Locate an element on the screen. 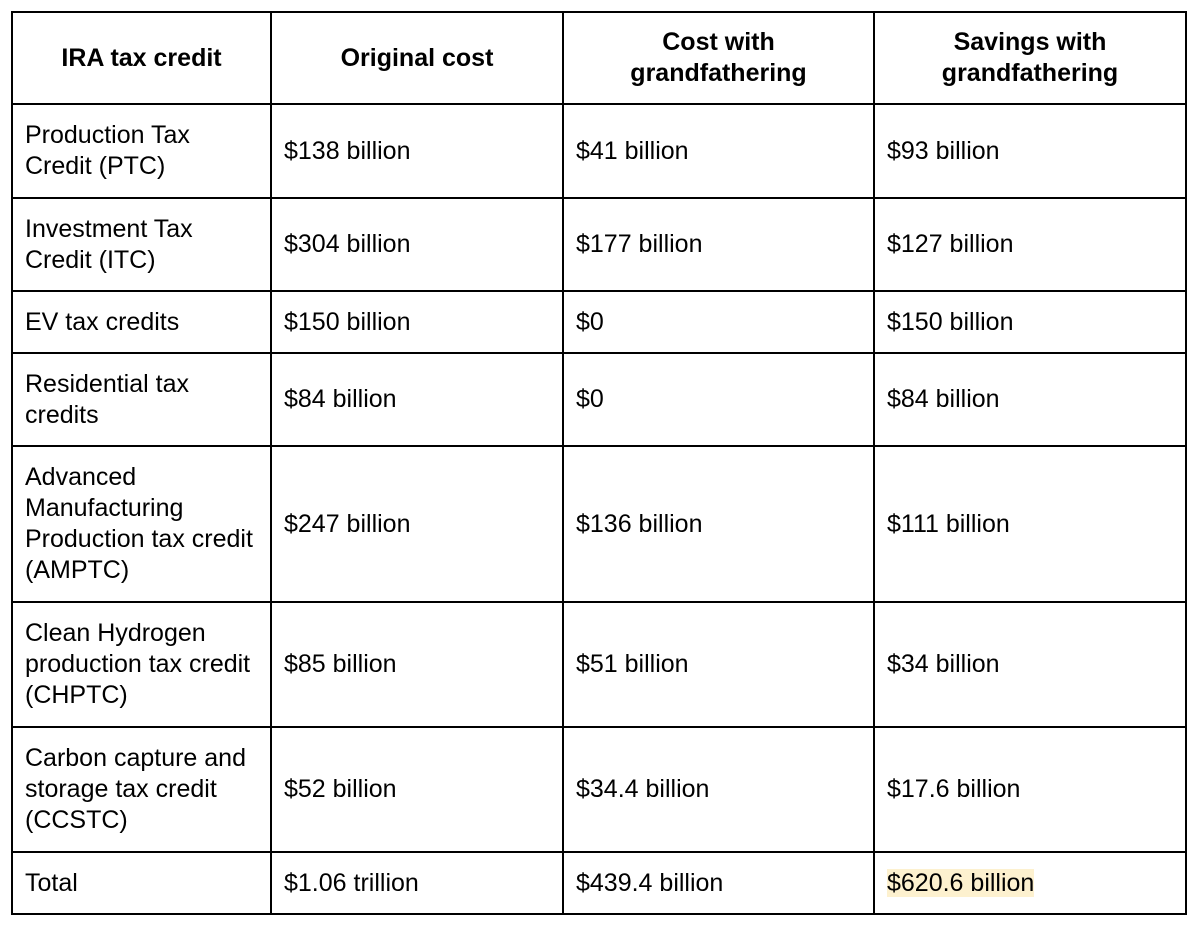  credit-name-cell: EV tax credits is located at coordinates (141, 322).